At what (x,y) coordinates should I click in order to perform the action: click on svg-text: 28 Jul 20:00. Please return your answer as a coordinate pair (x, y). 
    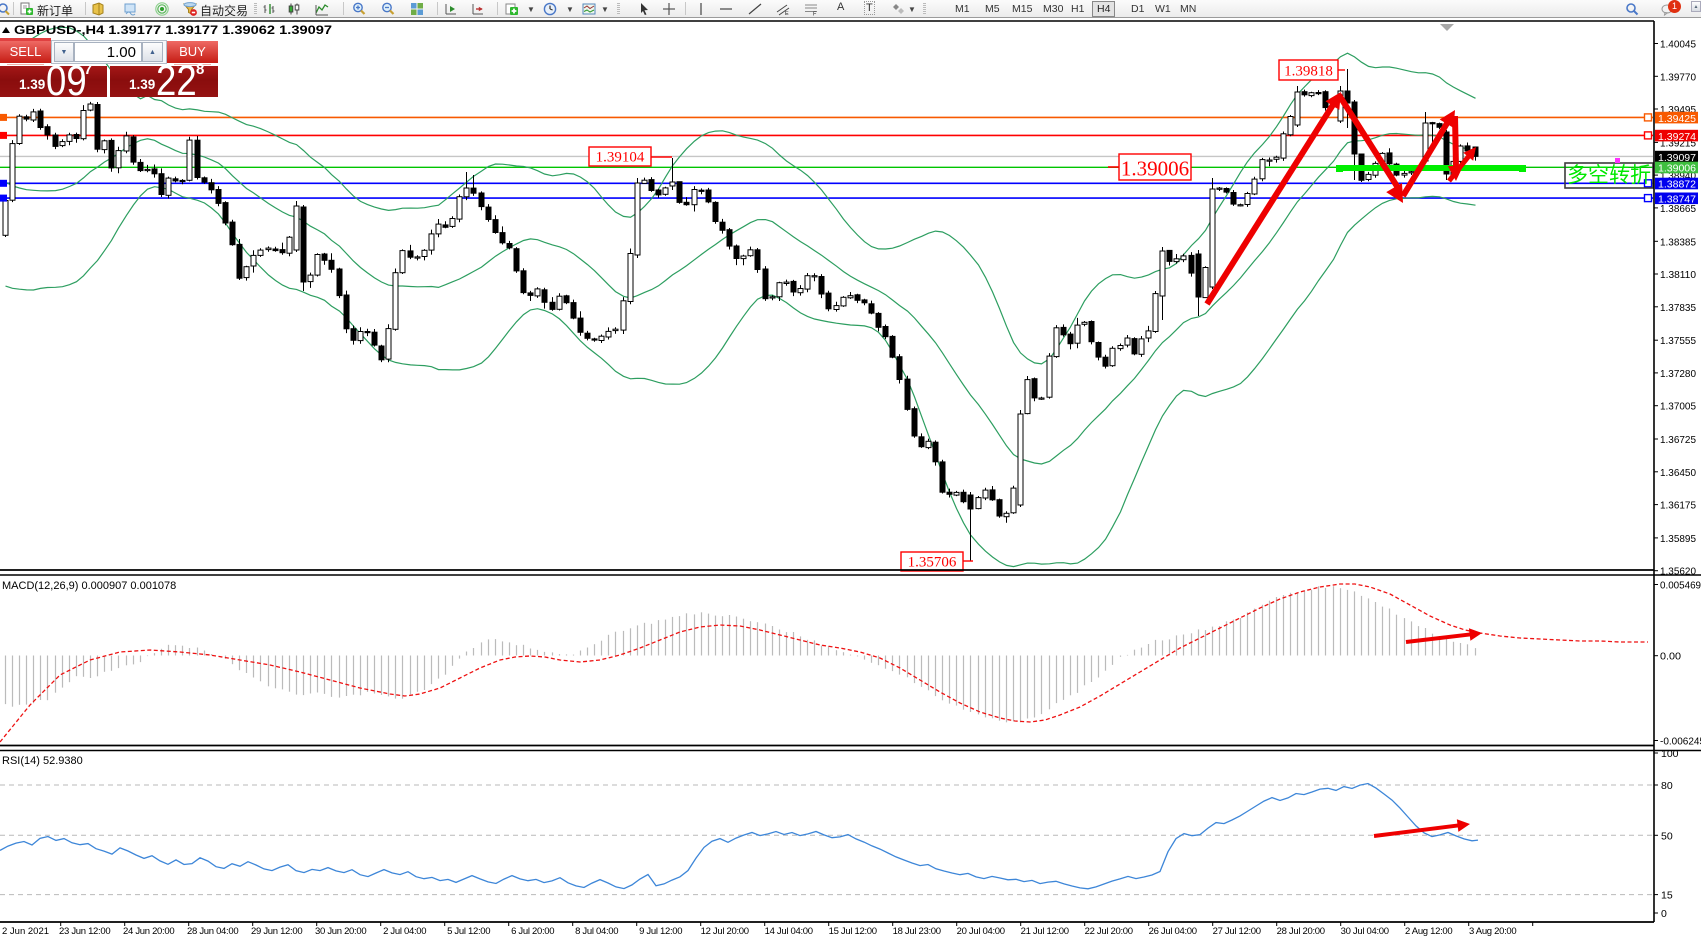
    Looking at the image, I should click on (1301, 931).